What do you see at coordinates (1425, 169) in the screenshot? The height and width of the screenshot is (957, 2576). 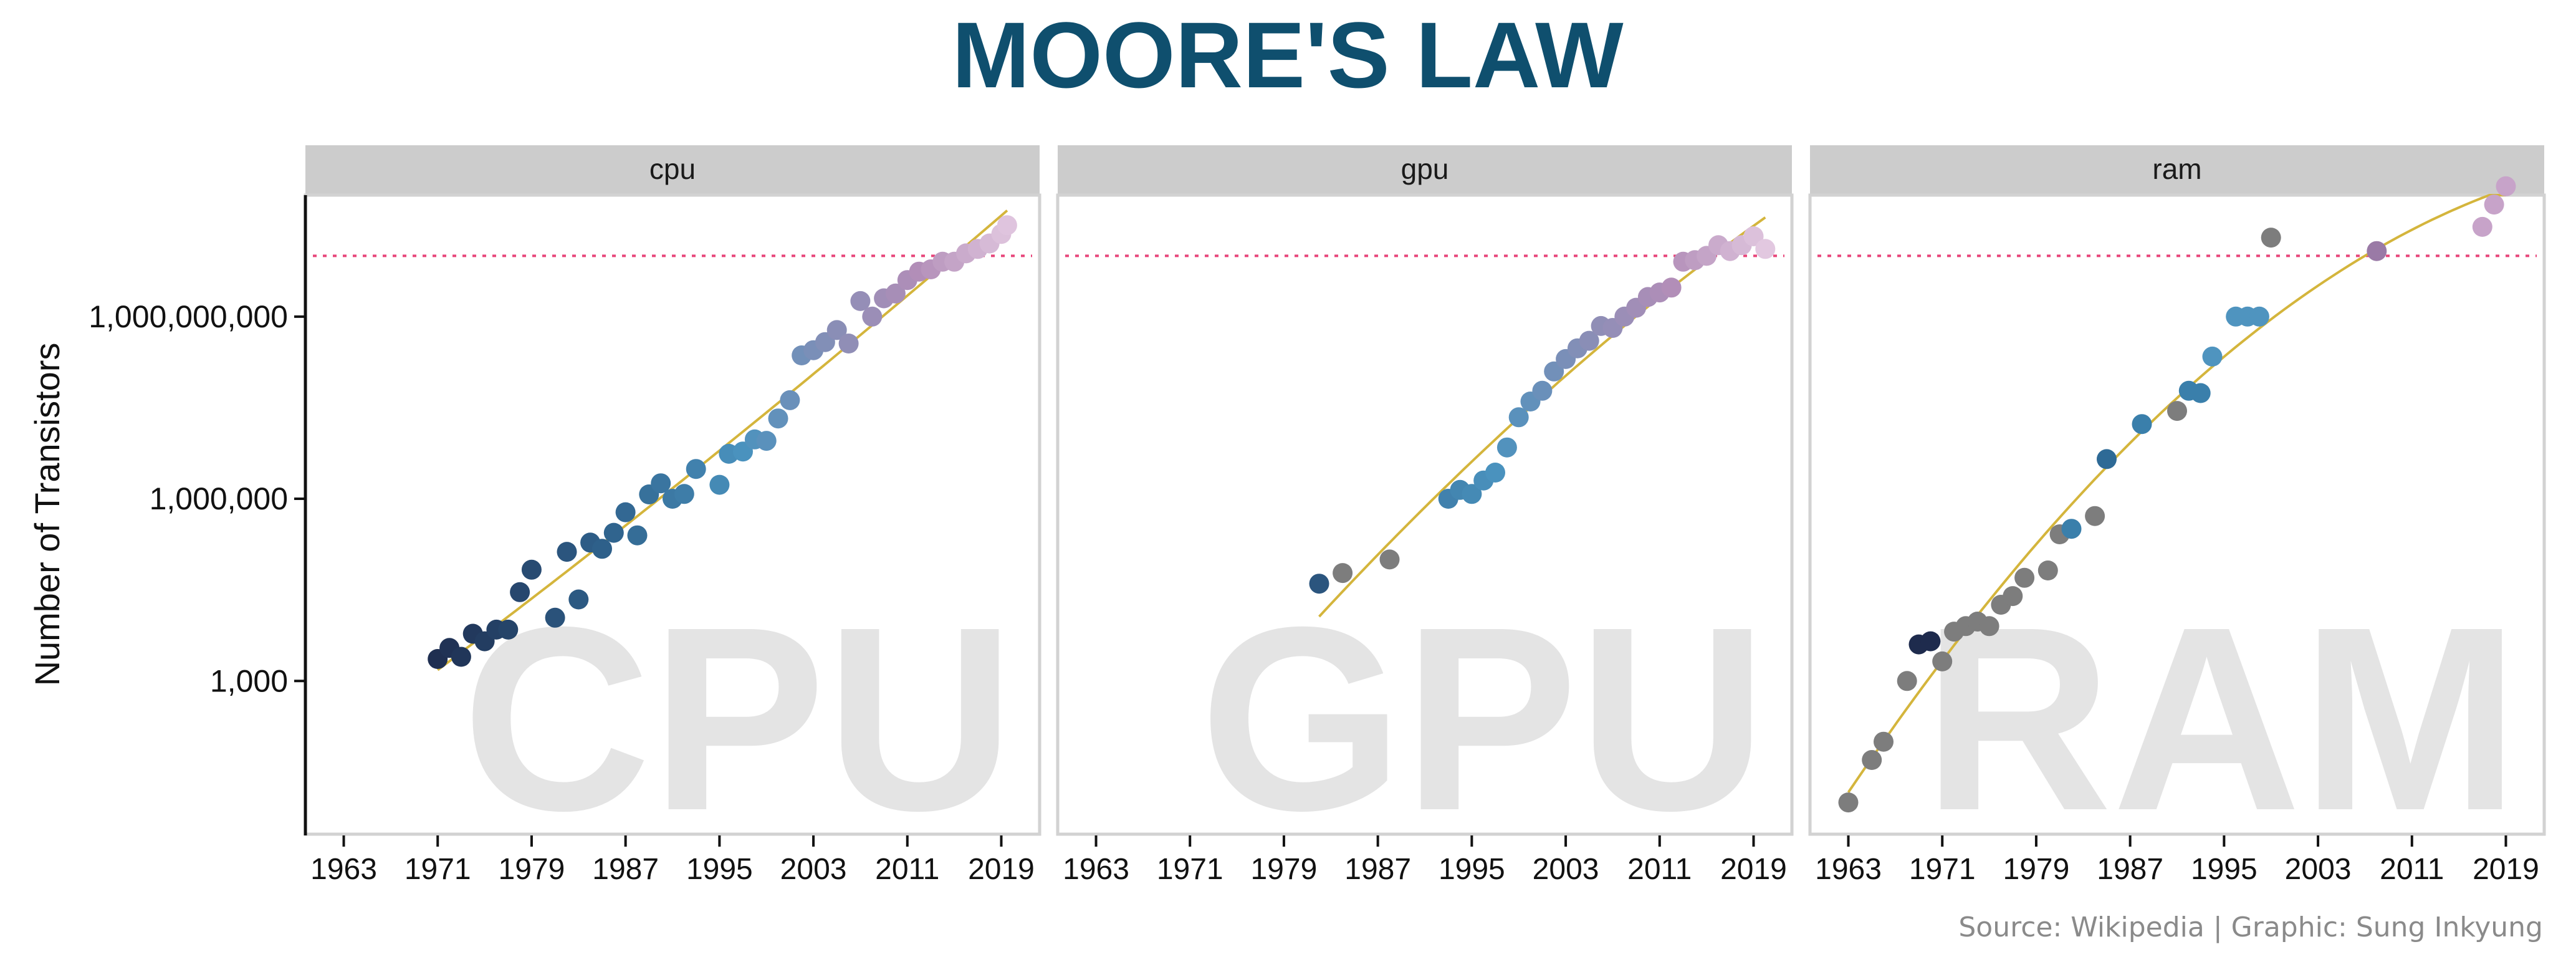 I see `facet-strip-label-gpu: gpu` at bounding box center [1425, 169].